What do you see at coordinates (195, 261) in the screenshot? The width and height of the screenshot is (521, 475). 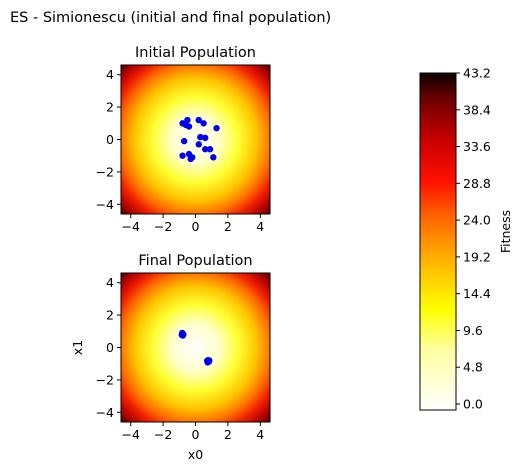 I see `final-plot-title: Final Population` at bounding box center [195, 261].